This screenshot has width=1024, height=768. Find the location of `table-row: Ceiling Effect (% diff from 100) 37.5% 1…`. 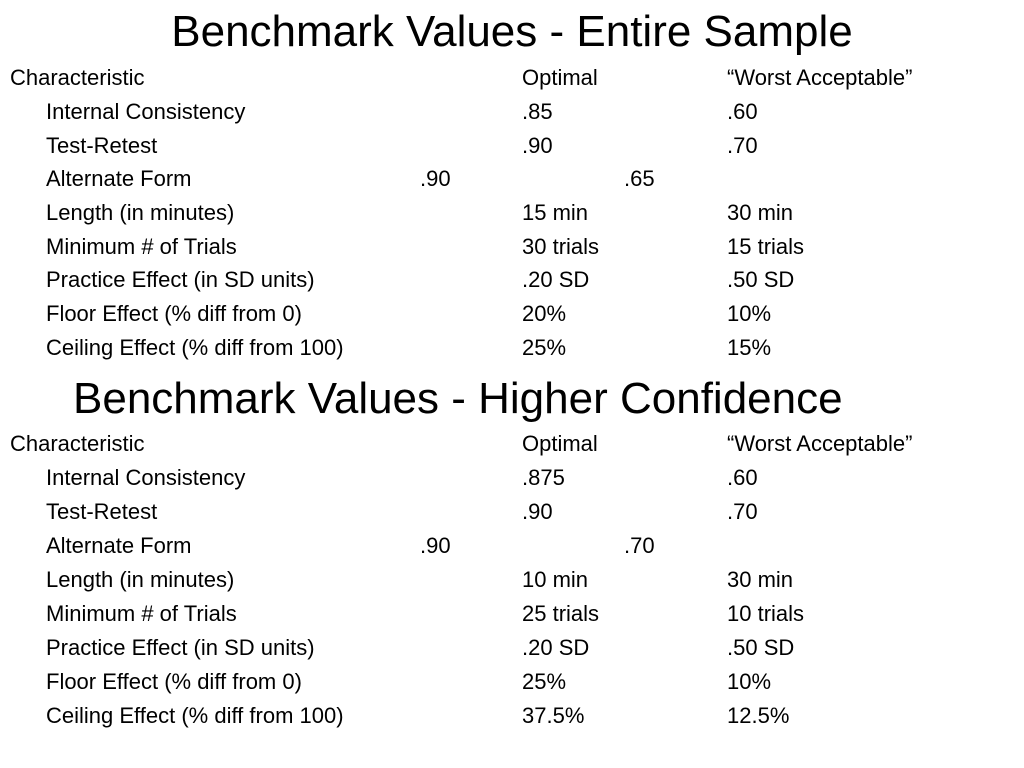

table-row: Ceiling Effect (% diff from 100) 37.5% 1… is located at coordinates (512, 716).